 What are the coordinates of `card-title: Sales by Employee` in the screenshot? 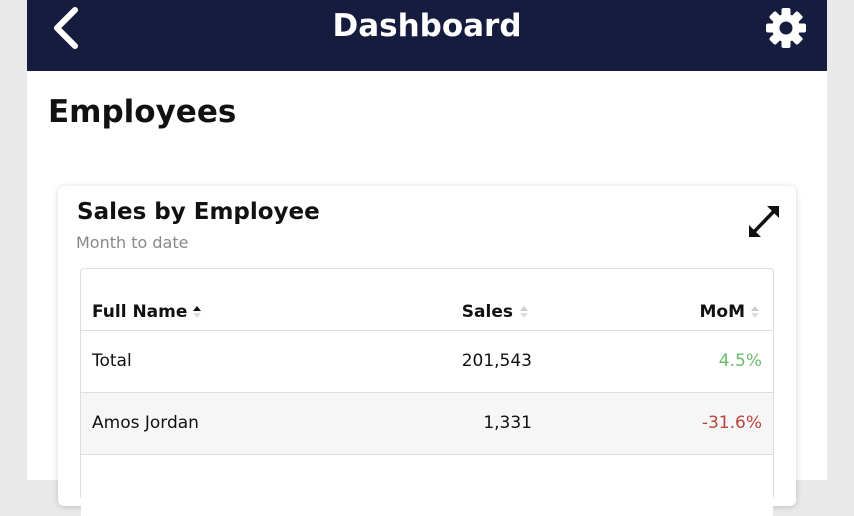 It's located at (198, 212).